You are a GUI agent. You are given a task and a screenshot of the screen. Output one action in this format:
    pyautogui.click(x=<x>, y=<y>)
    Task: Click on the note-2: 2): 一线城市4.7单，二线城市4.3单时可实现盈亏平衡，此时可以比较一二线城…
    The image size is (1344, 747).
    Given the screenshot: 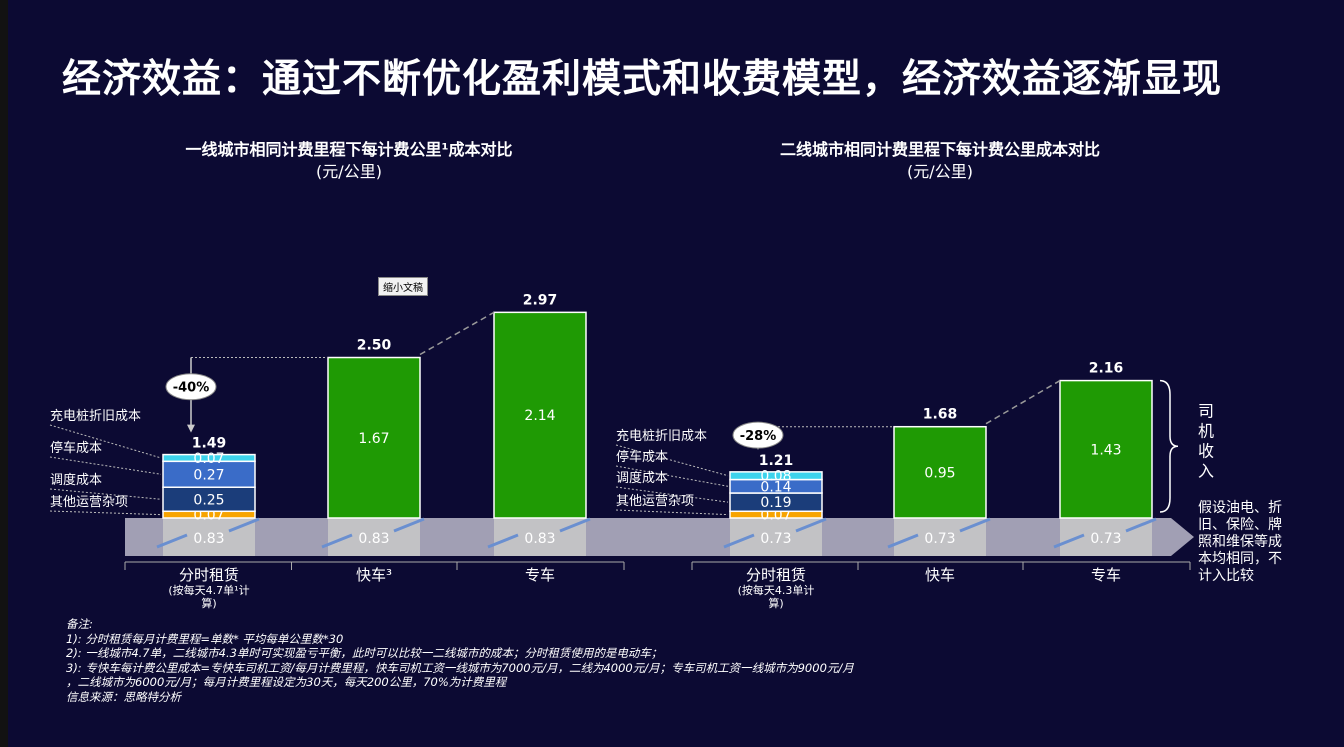 What is the action you would take?
    pyautogui.click(x=364, y=653)
    